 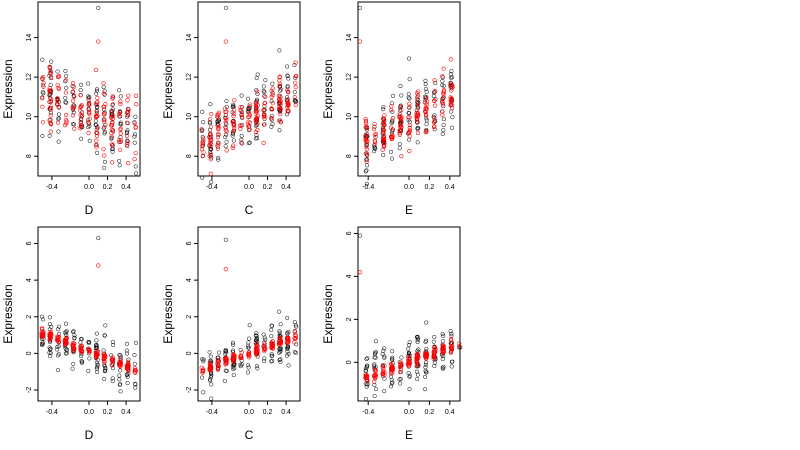 I want to click on y-tick-label: 8, so click(x=189, y=156).